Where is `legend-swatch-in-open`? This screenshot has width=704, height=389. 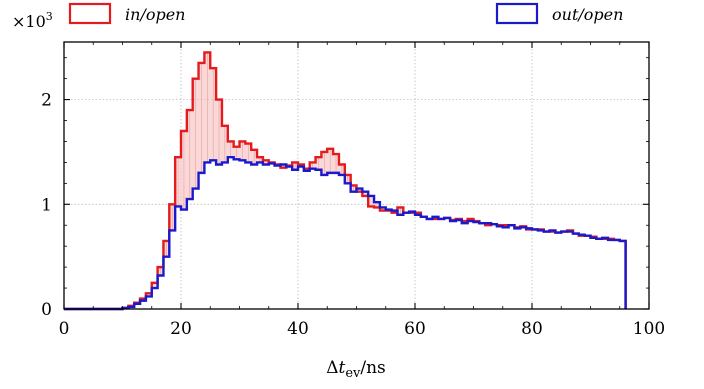
legend-swatch-in-open is located at coordinates (90, 13).